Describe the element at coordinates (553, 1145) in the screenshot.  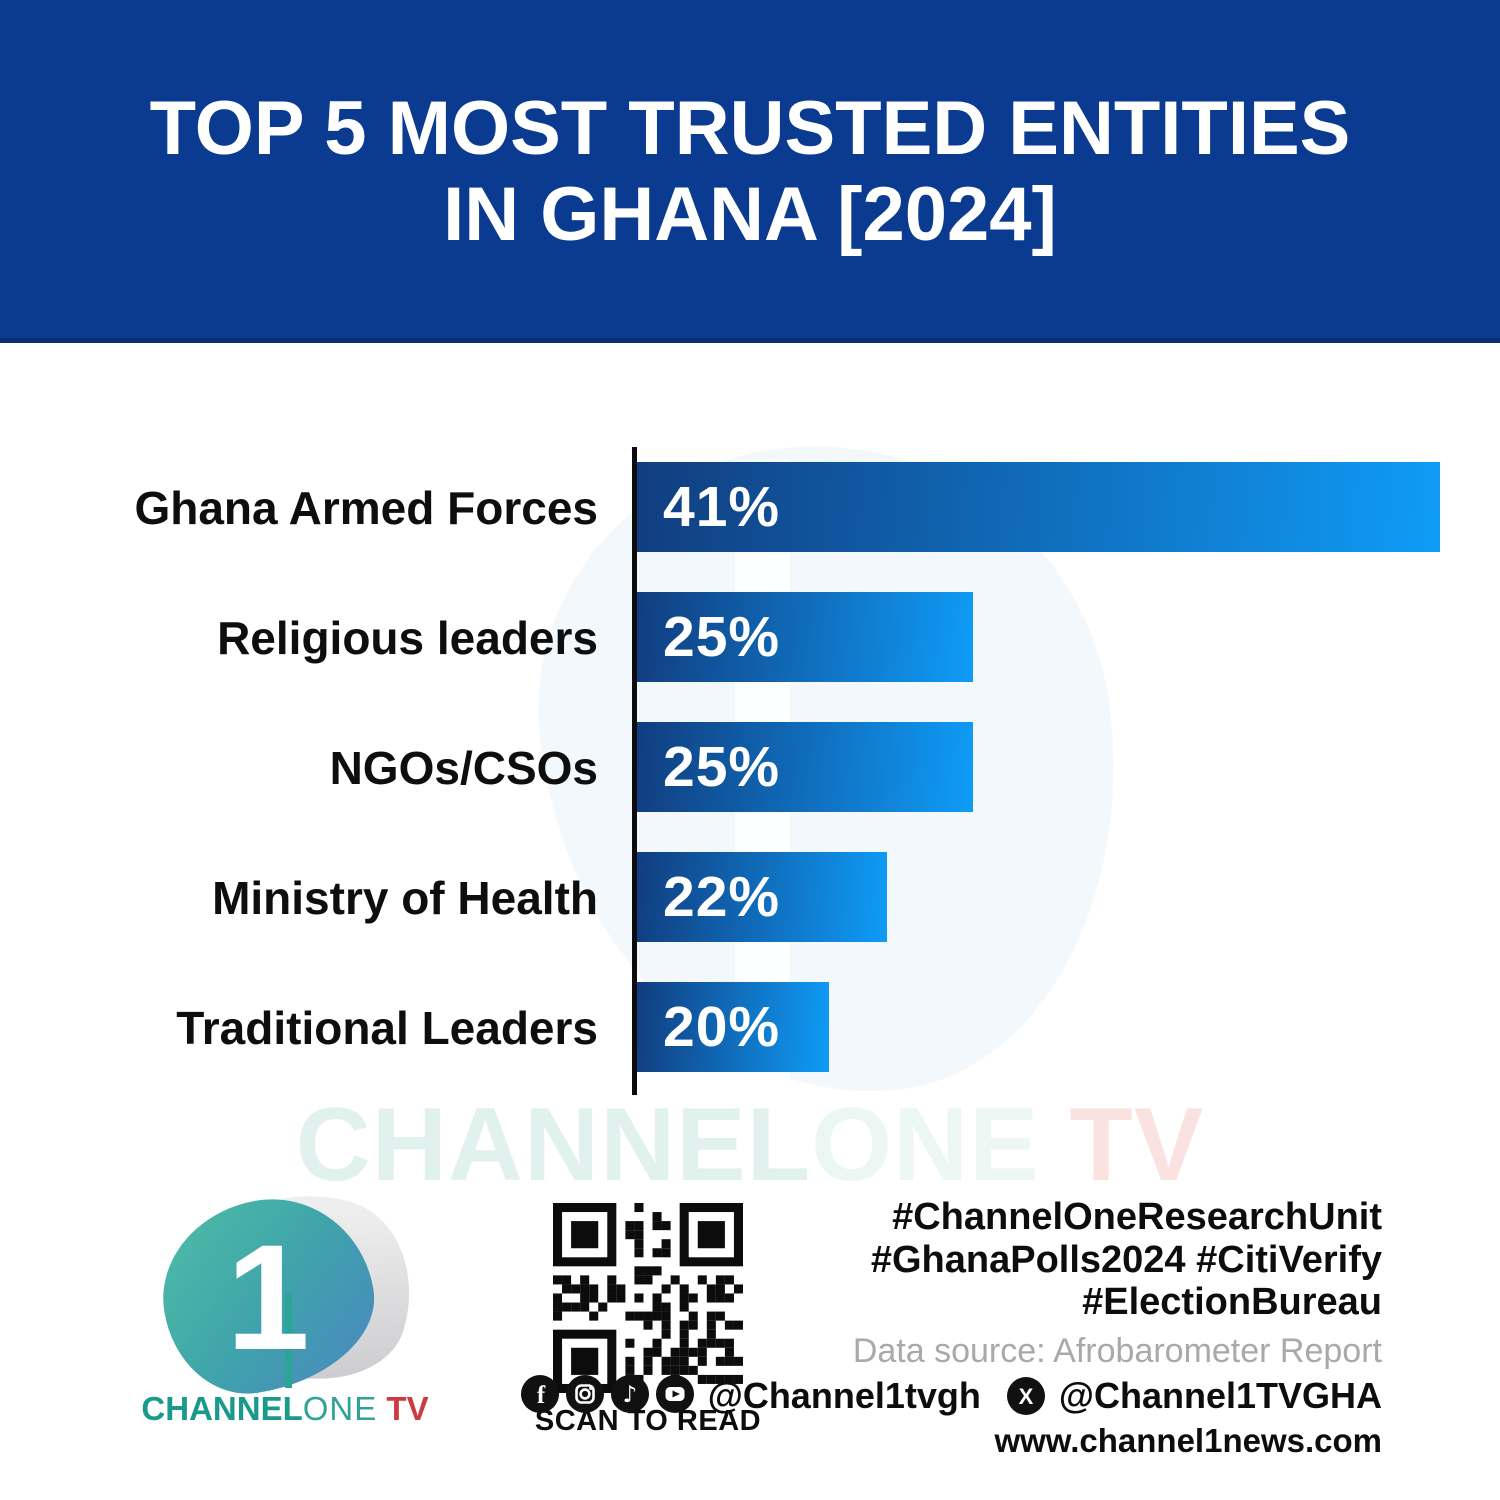
I see `watermark-channel: CHANNEL` at that location.